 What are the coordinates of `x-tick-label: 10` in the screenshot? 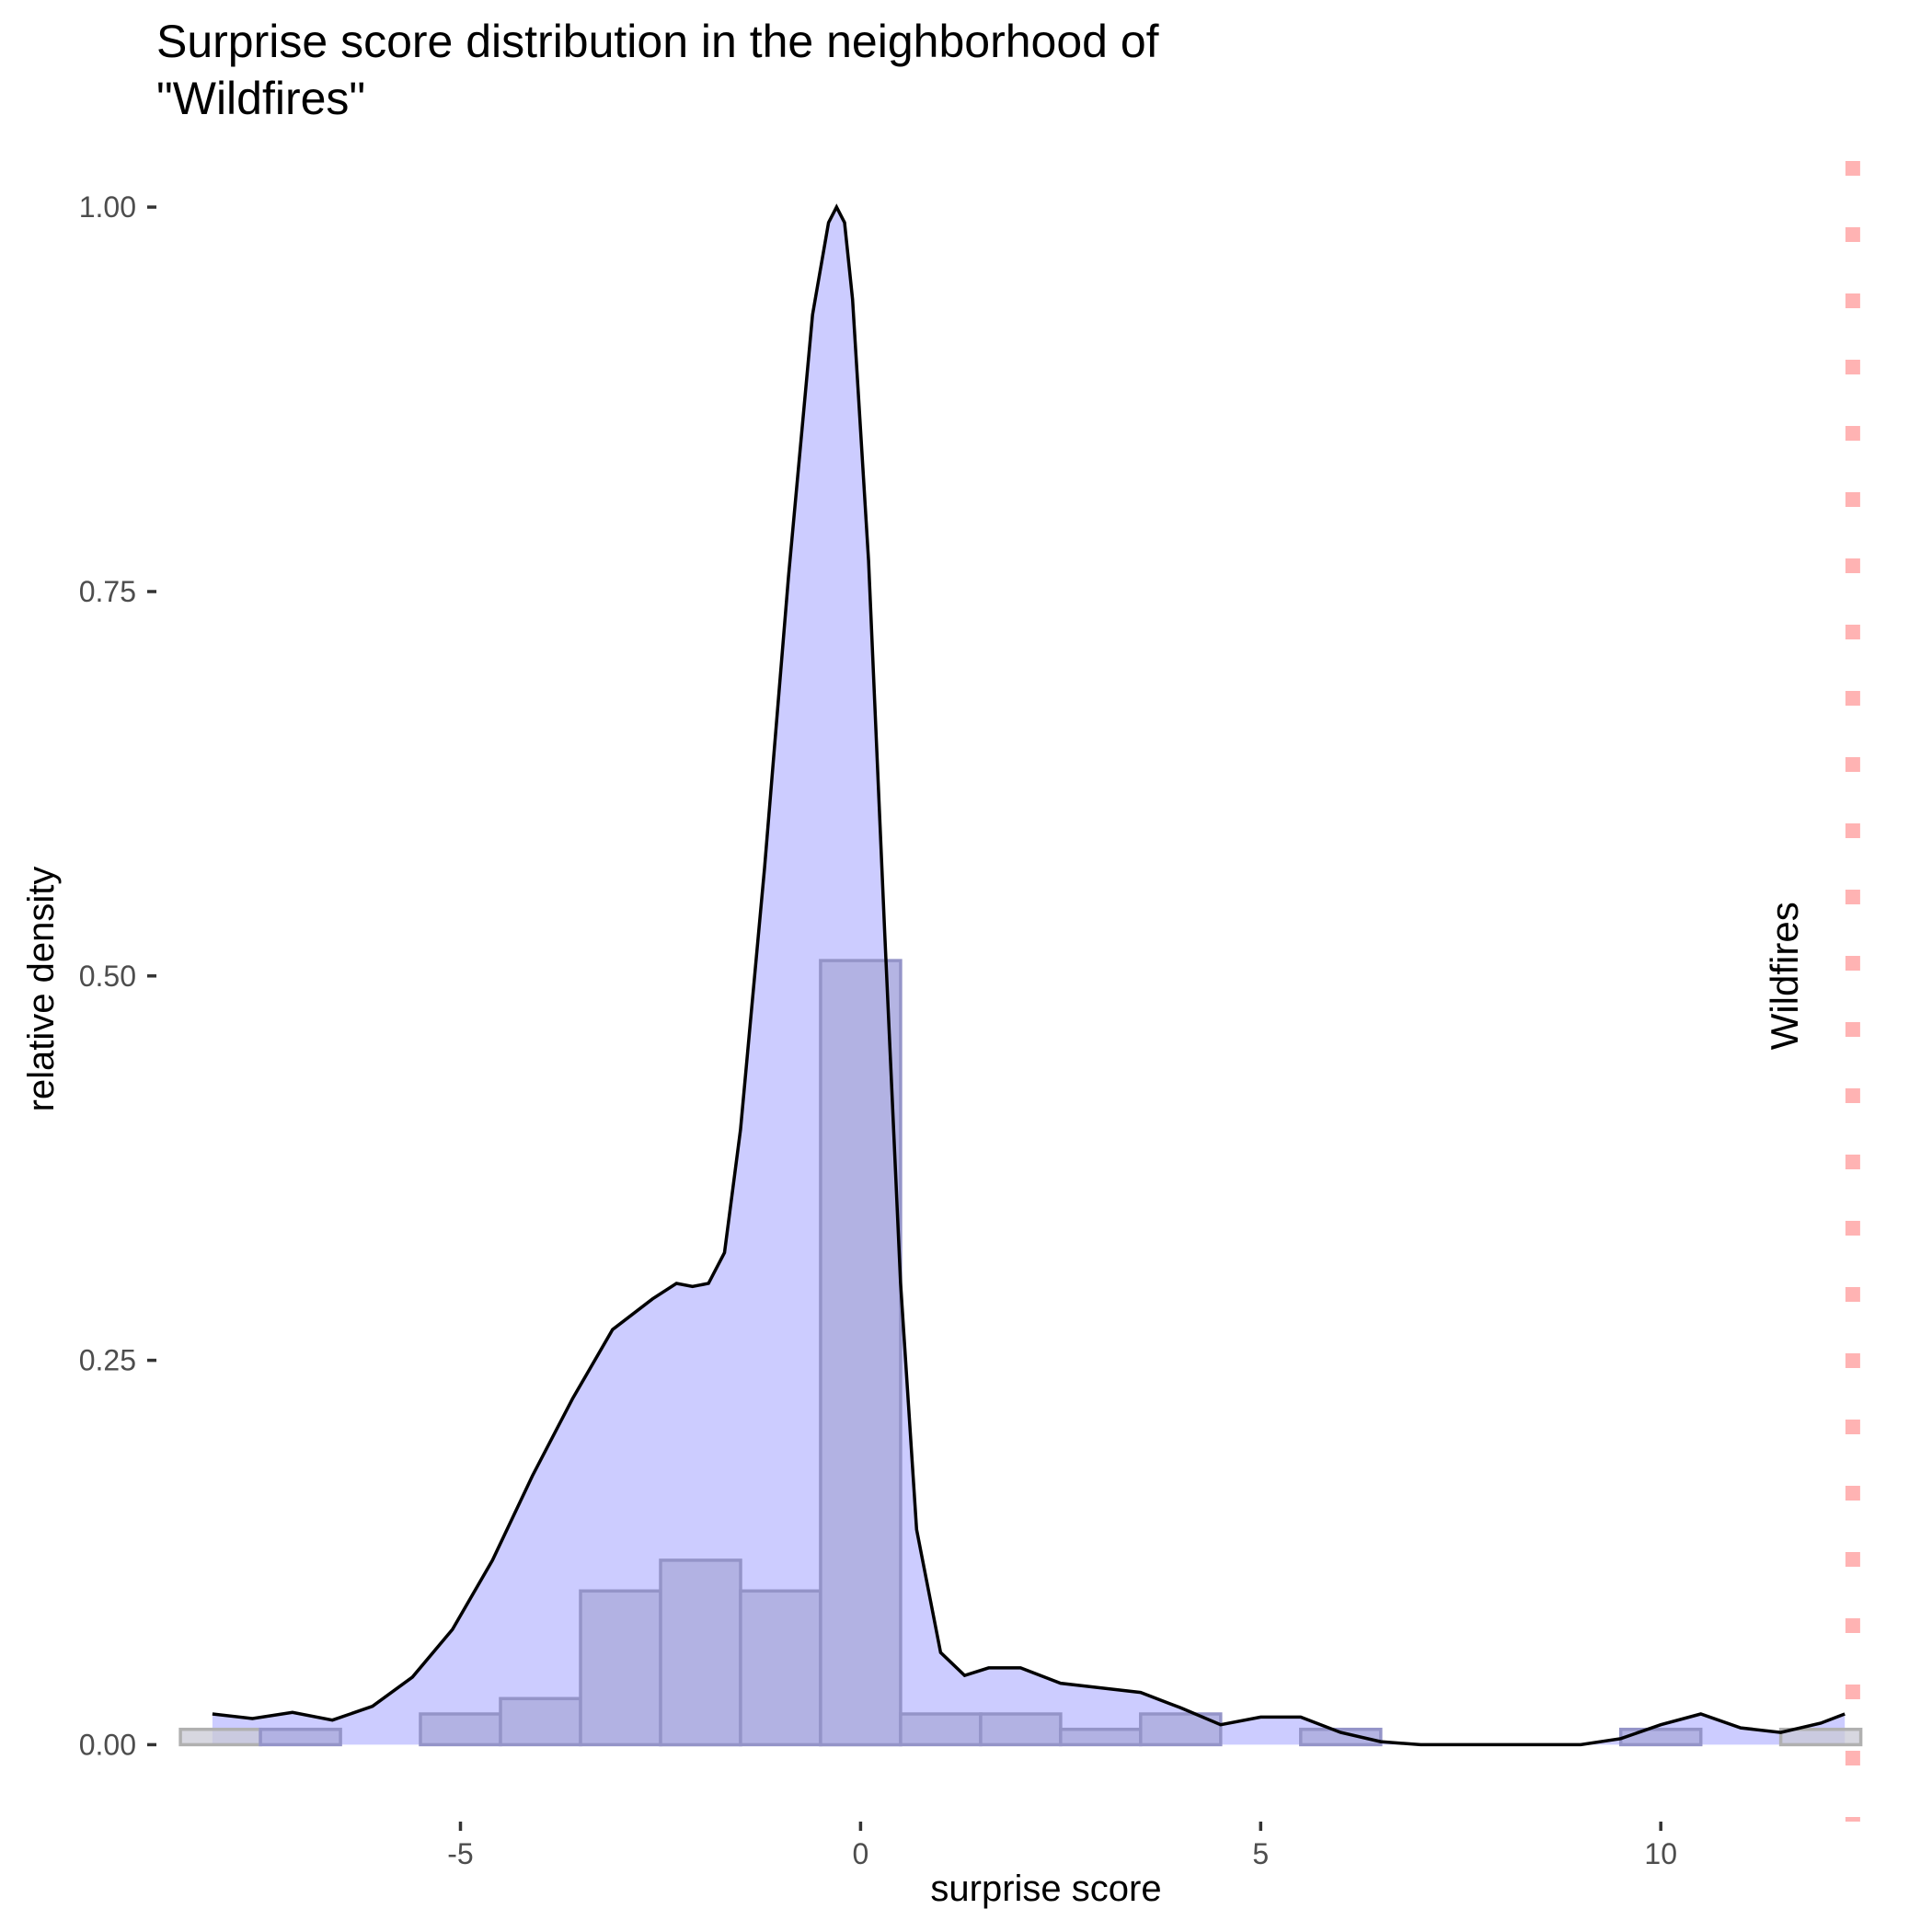 It's located at (1660, 1853).